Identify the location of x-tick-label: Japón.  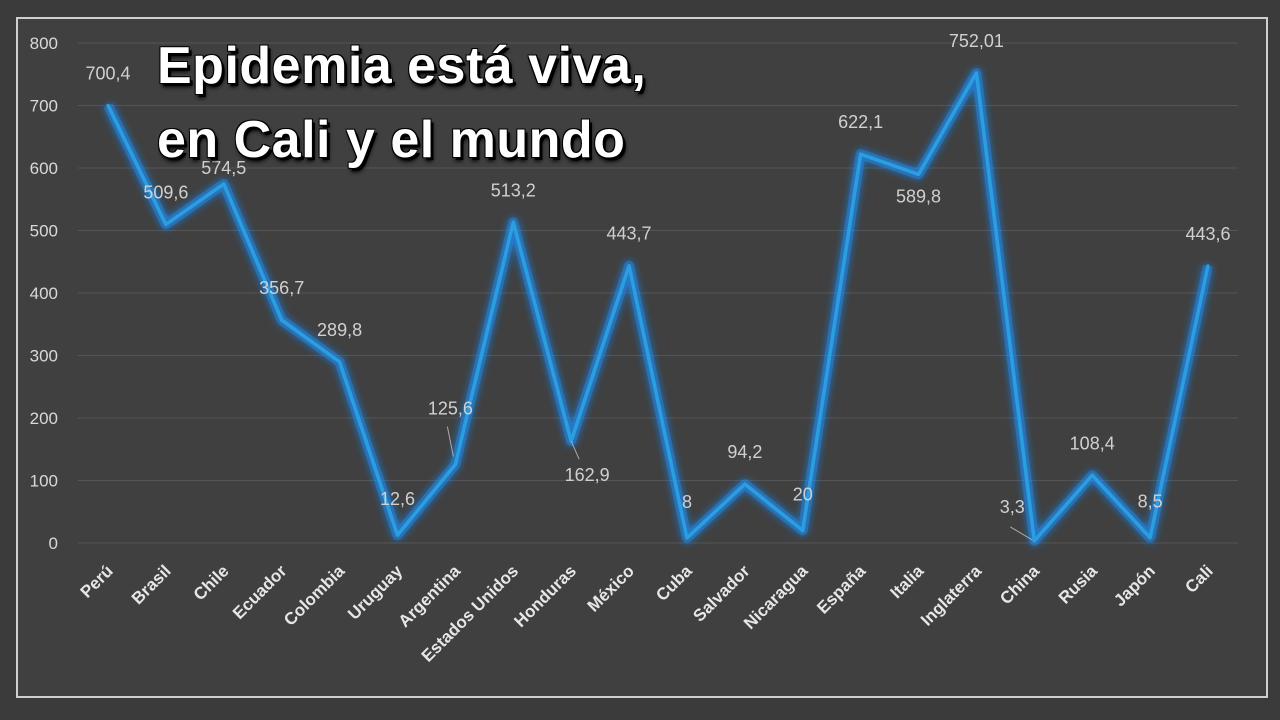
(1134, 585).